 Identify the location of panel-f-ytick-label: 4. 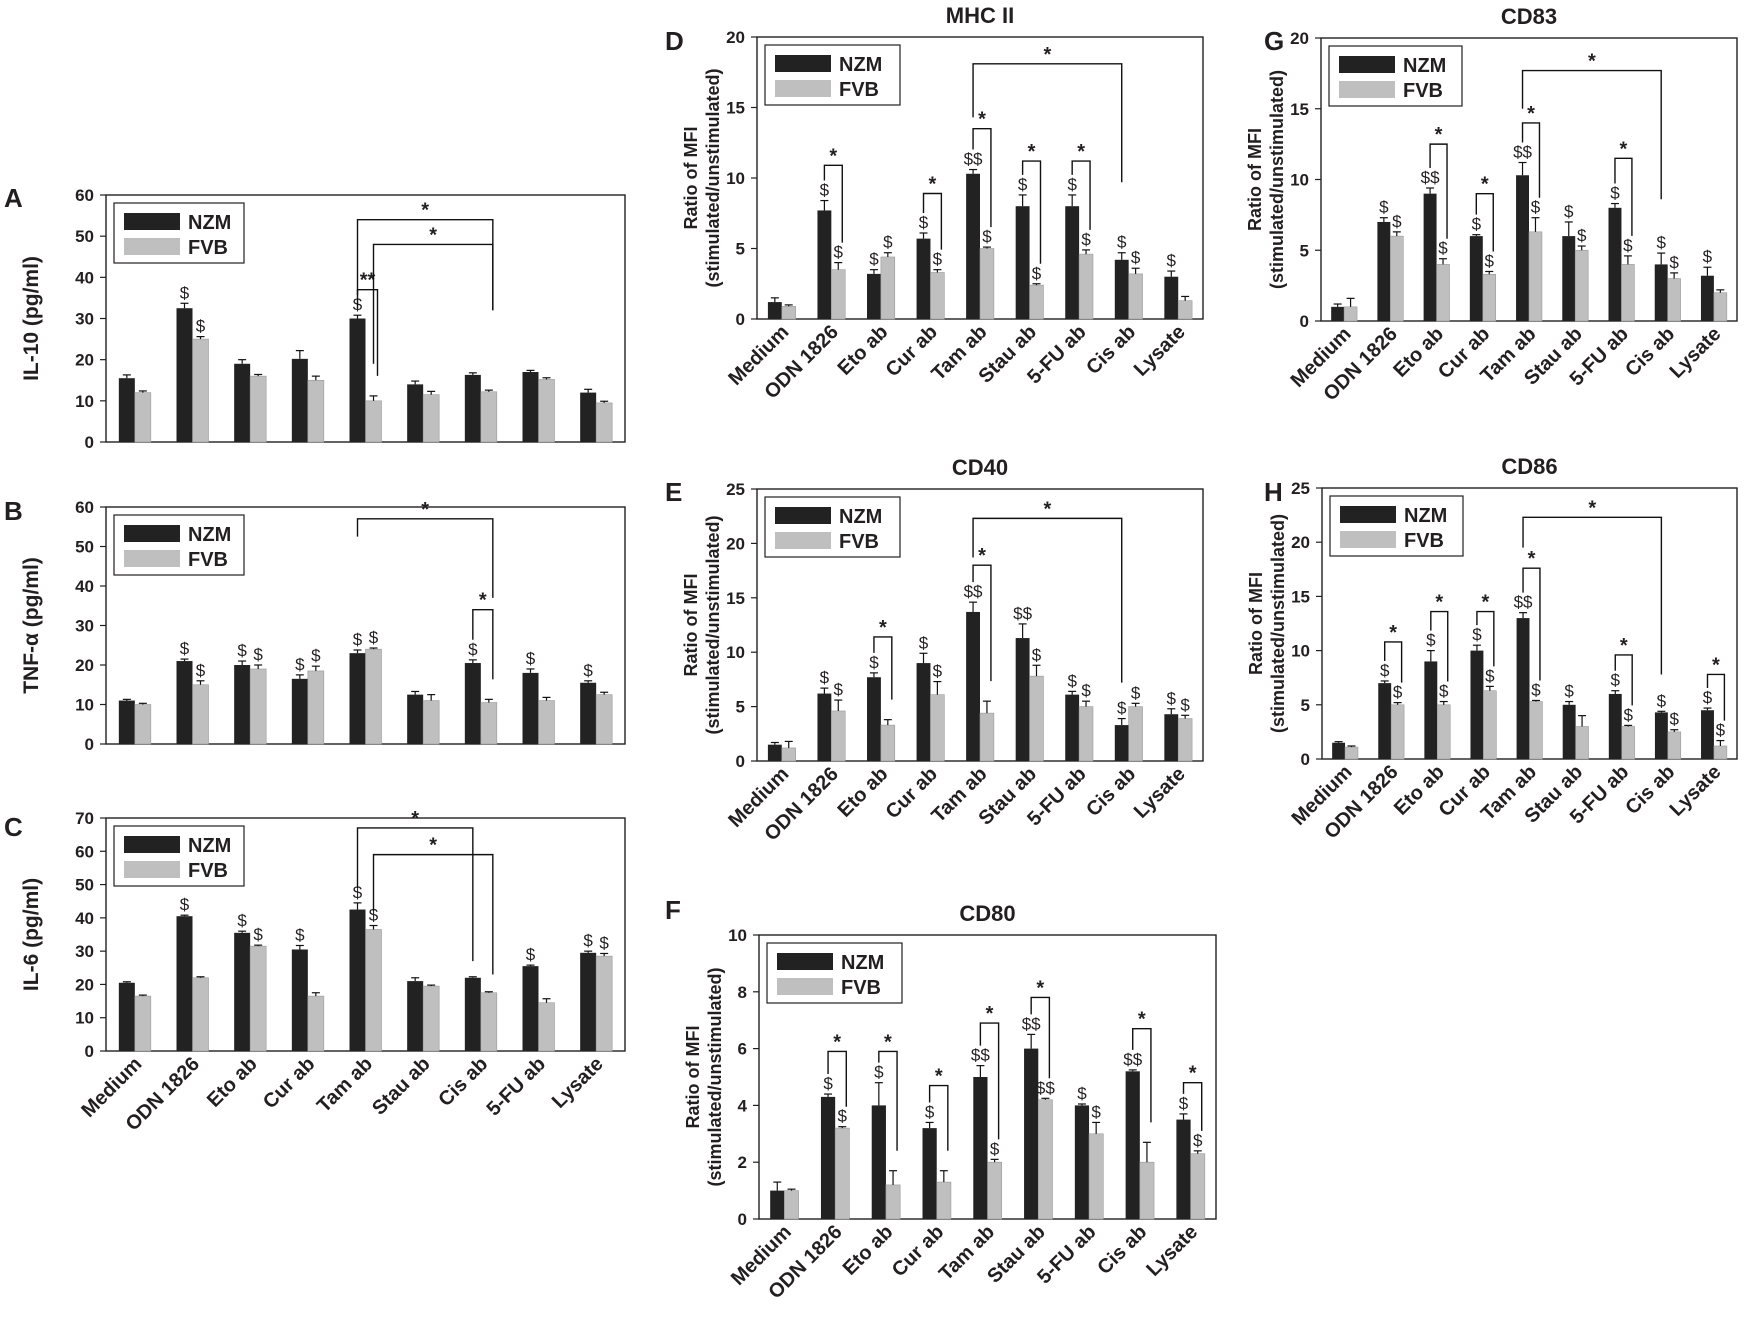
(743, 1105).